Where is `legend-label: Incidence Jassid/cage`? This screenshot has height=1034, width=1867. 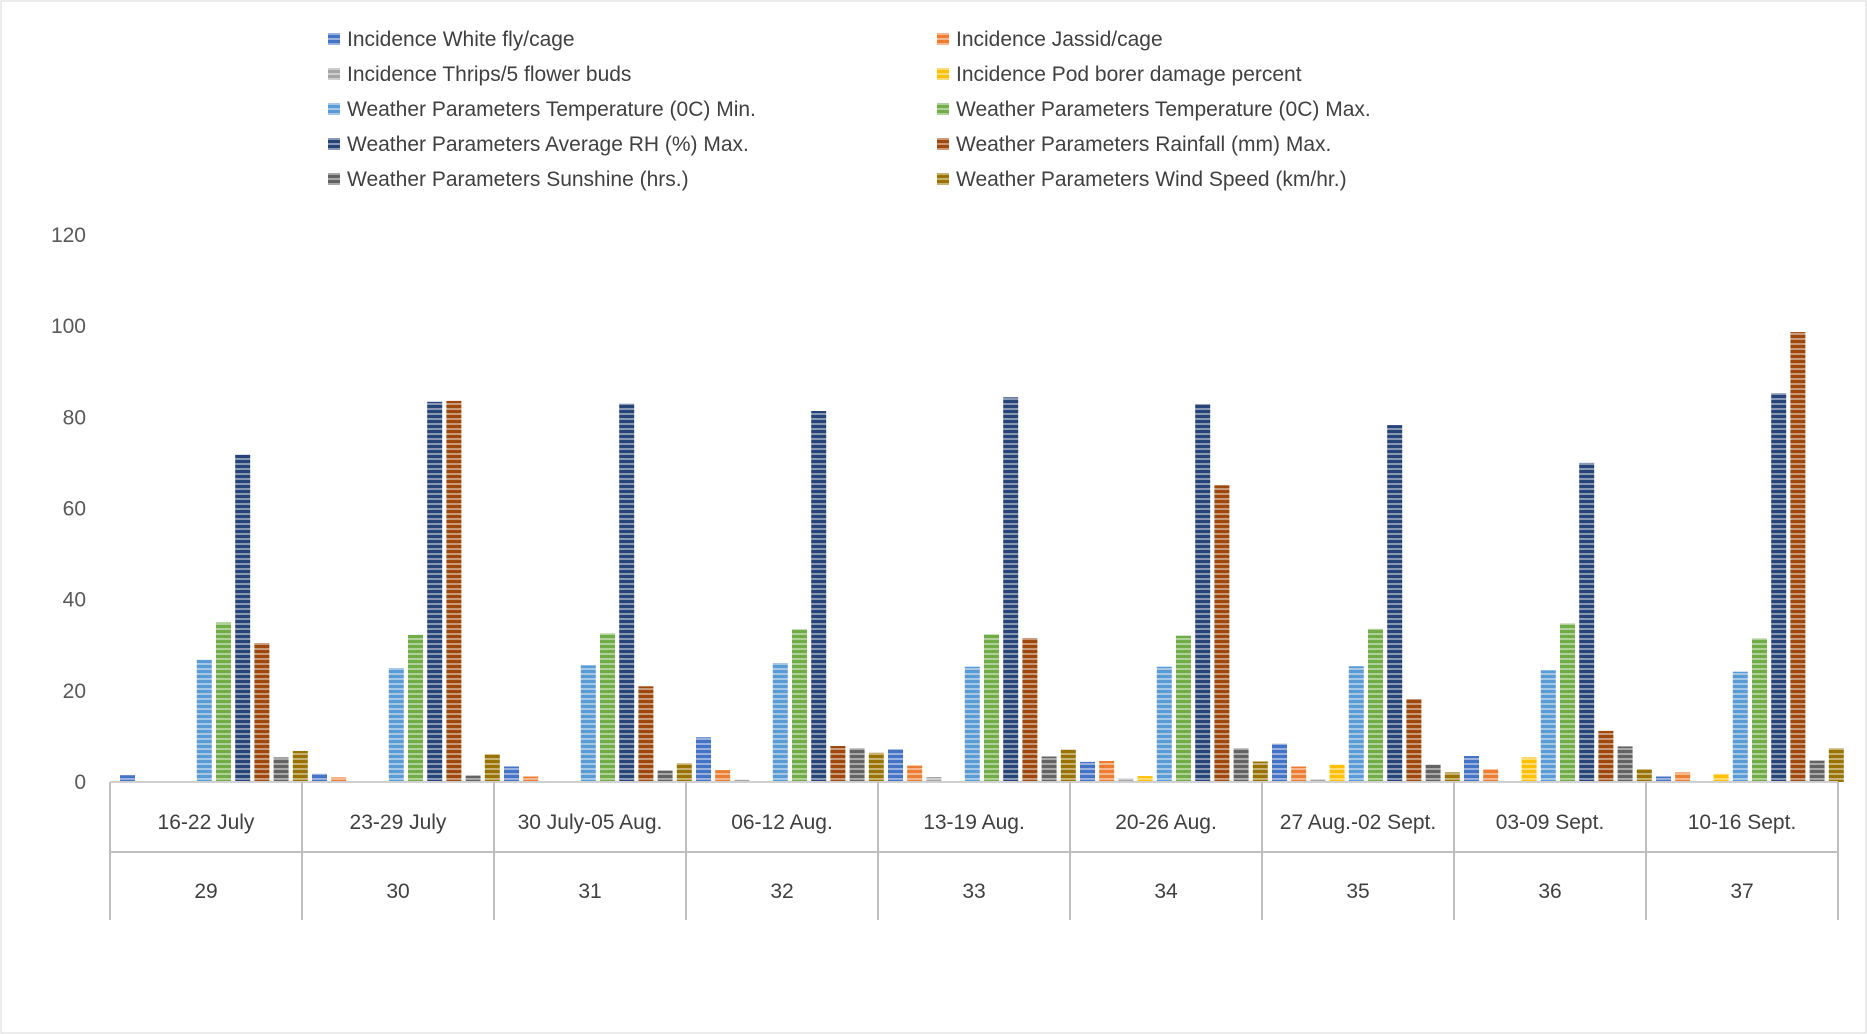
legend-label: Incidence Jassid/cage is located at coordinates (1059, 39).